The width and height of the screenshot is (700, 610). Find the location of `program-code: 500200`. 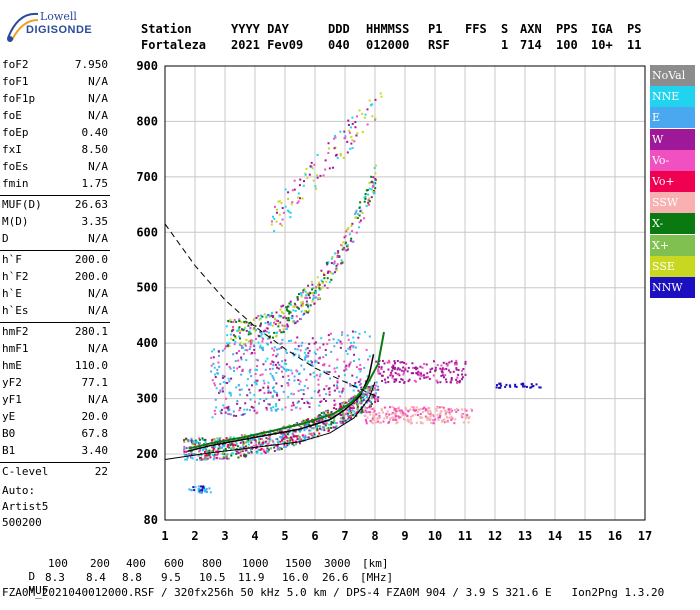

program-code: 500200 is located at coordinates (22, 522).